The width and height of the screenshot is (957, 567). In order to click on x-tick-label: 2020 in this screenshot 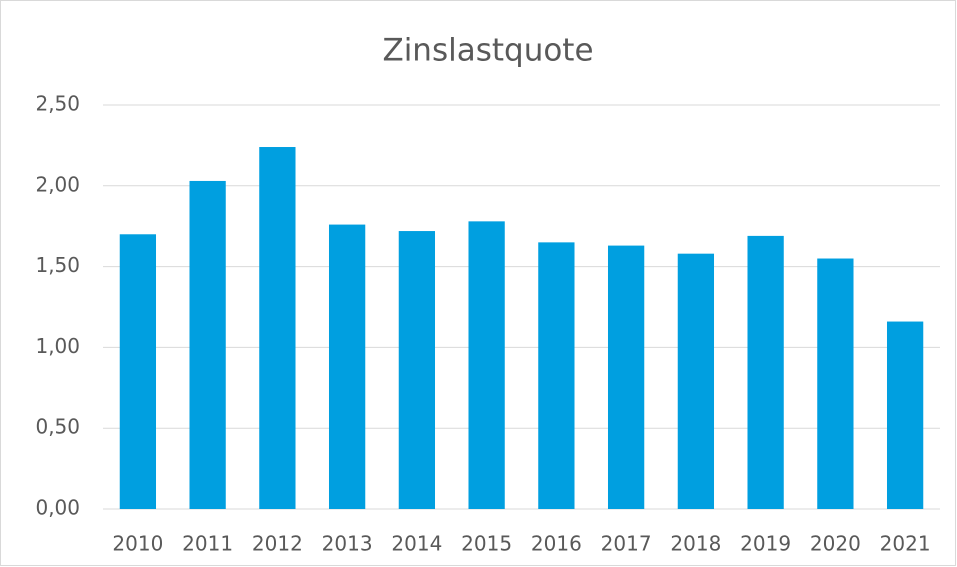, I will do `click(835, 544)`.